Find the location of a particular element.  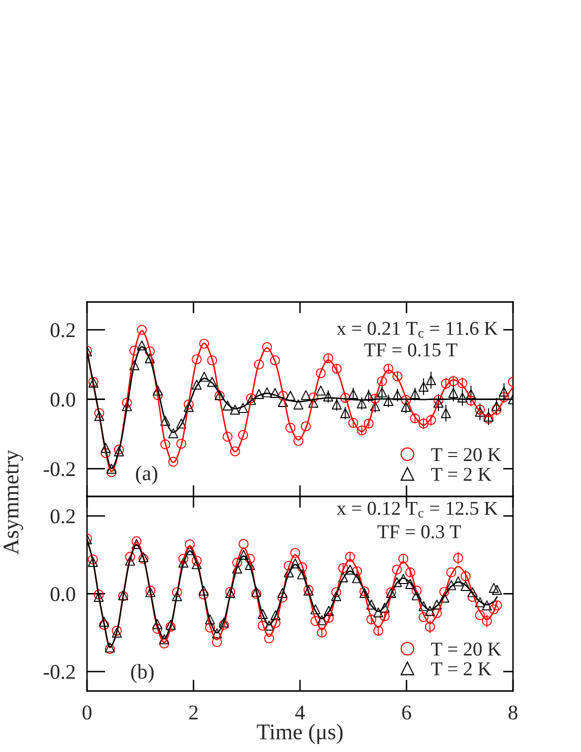

x-tick-label: 4 is located at coordinates (300, 713).